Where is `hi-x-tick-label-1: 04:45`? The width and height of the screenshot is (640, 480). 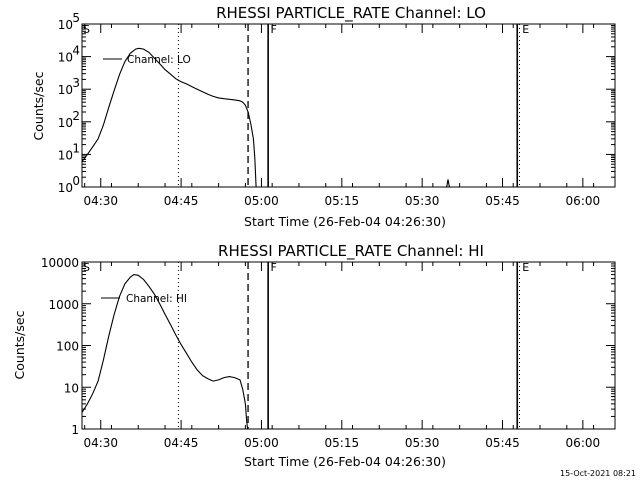
hi-x-tick-label-1: 04:45 is located at coordinates (181, 443).